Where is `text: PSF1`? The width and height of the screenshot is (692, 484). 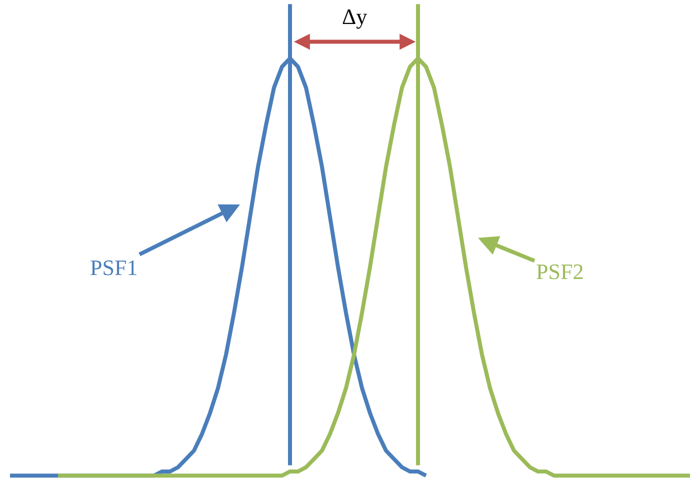
text: PSF1 is located at coordinates (114, 267).